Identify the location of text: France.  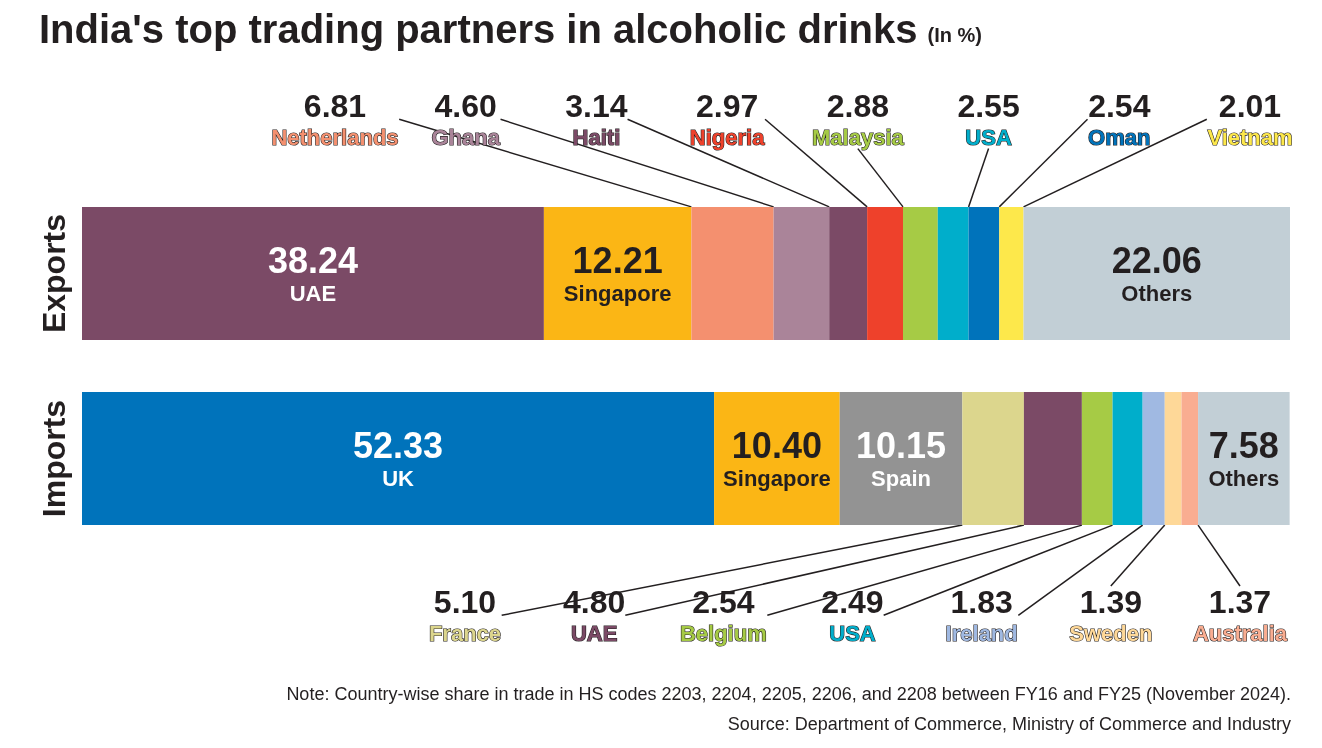
(465, 633).